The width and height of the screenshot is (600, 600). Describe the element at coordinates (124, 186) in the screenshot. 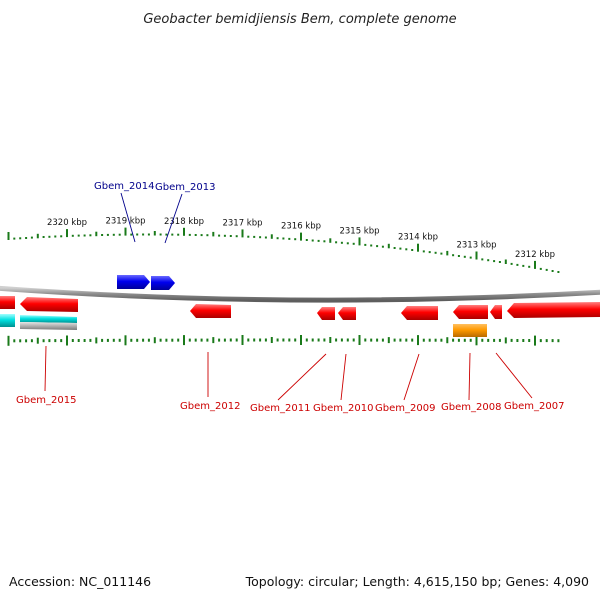

I see `gene-label-Gbem_2014: Gbem_2014` at that location.